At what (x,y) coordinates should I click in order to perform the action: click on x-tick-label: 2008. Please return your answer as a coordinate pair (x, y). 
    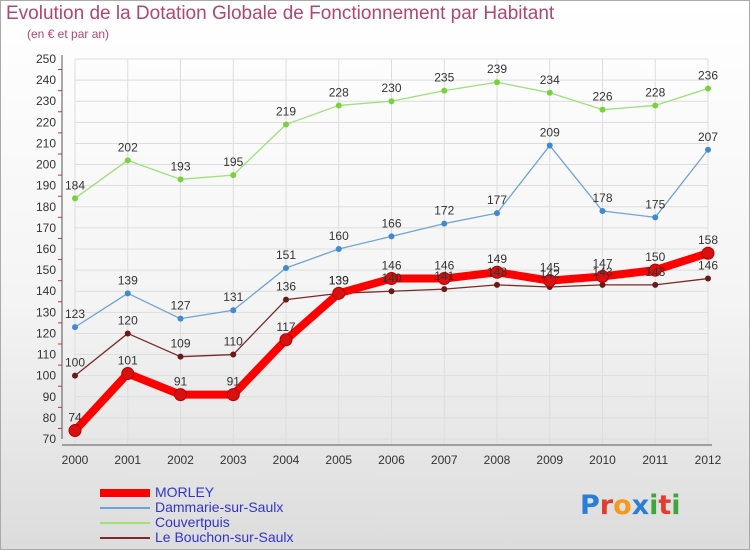
    Looking at the image, I should click on (497, 460).